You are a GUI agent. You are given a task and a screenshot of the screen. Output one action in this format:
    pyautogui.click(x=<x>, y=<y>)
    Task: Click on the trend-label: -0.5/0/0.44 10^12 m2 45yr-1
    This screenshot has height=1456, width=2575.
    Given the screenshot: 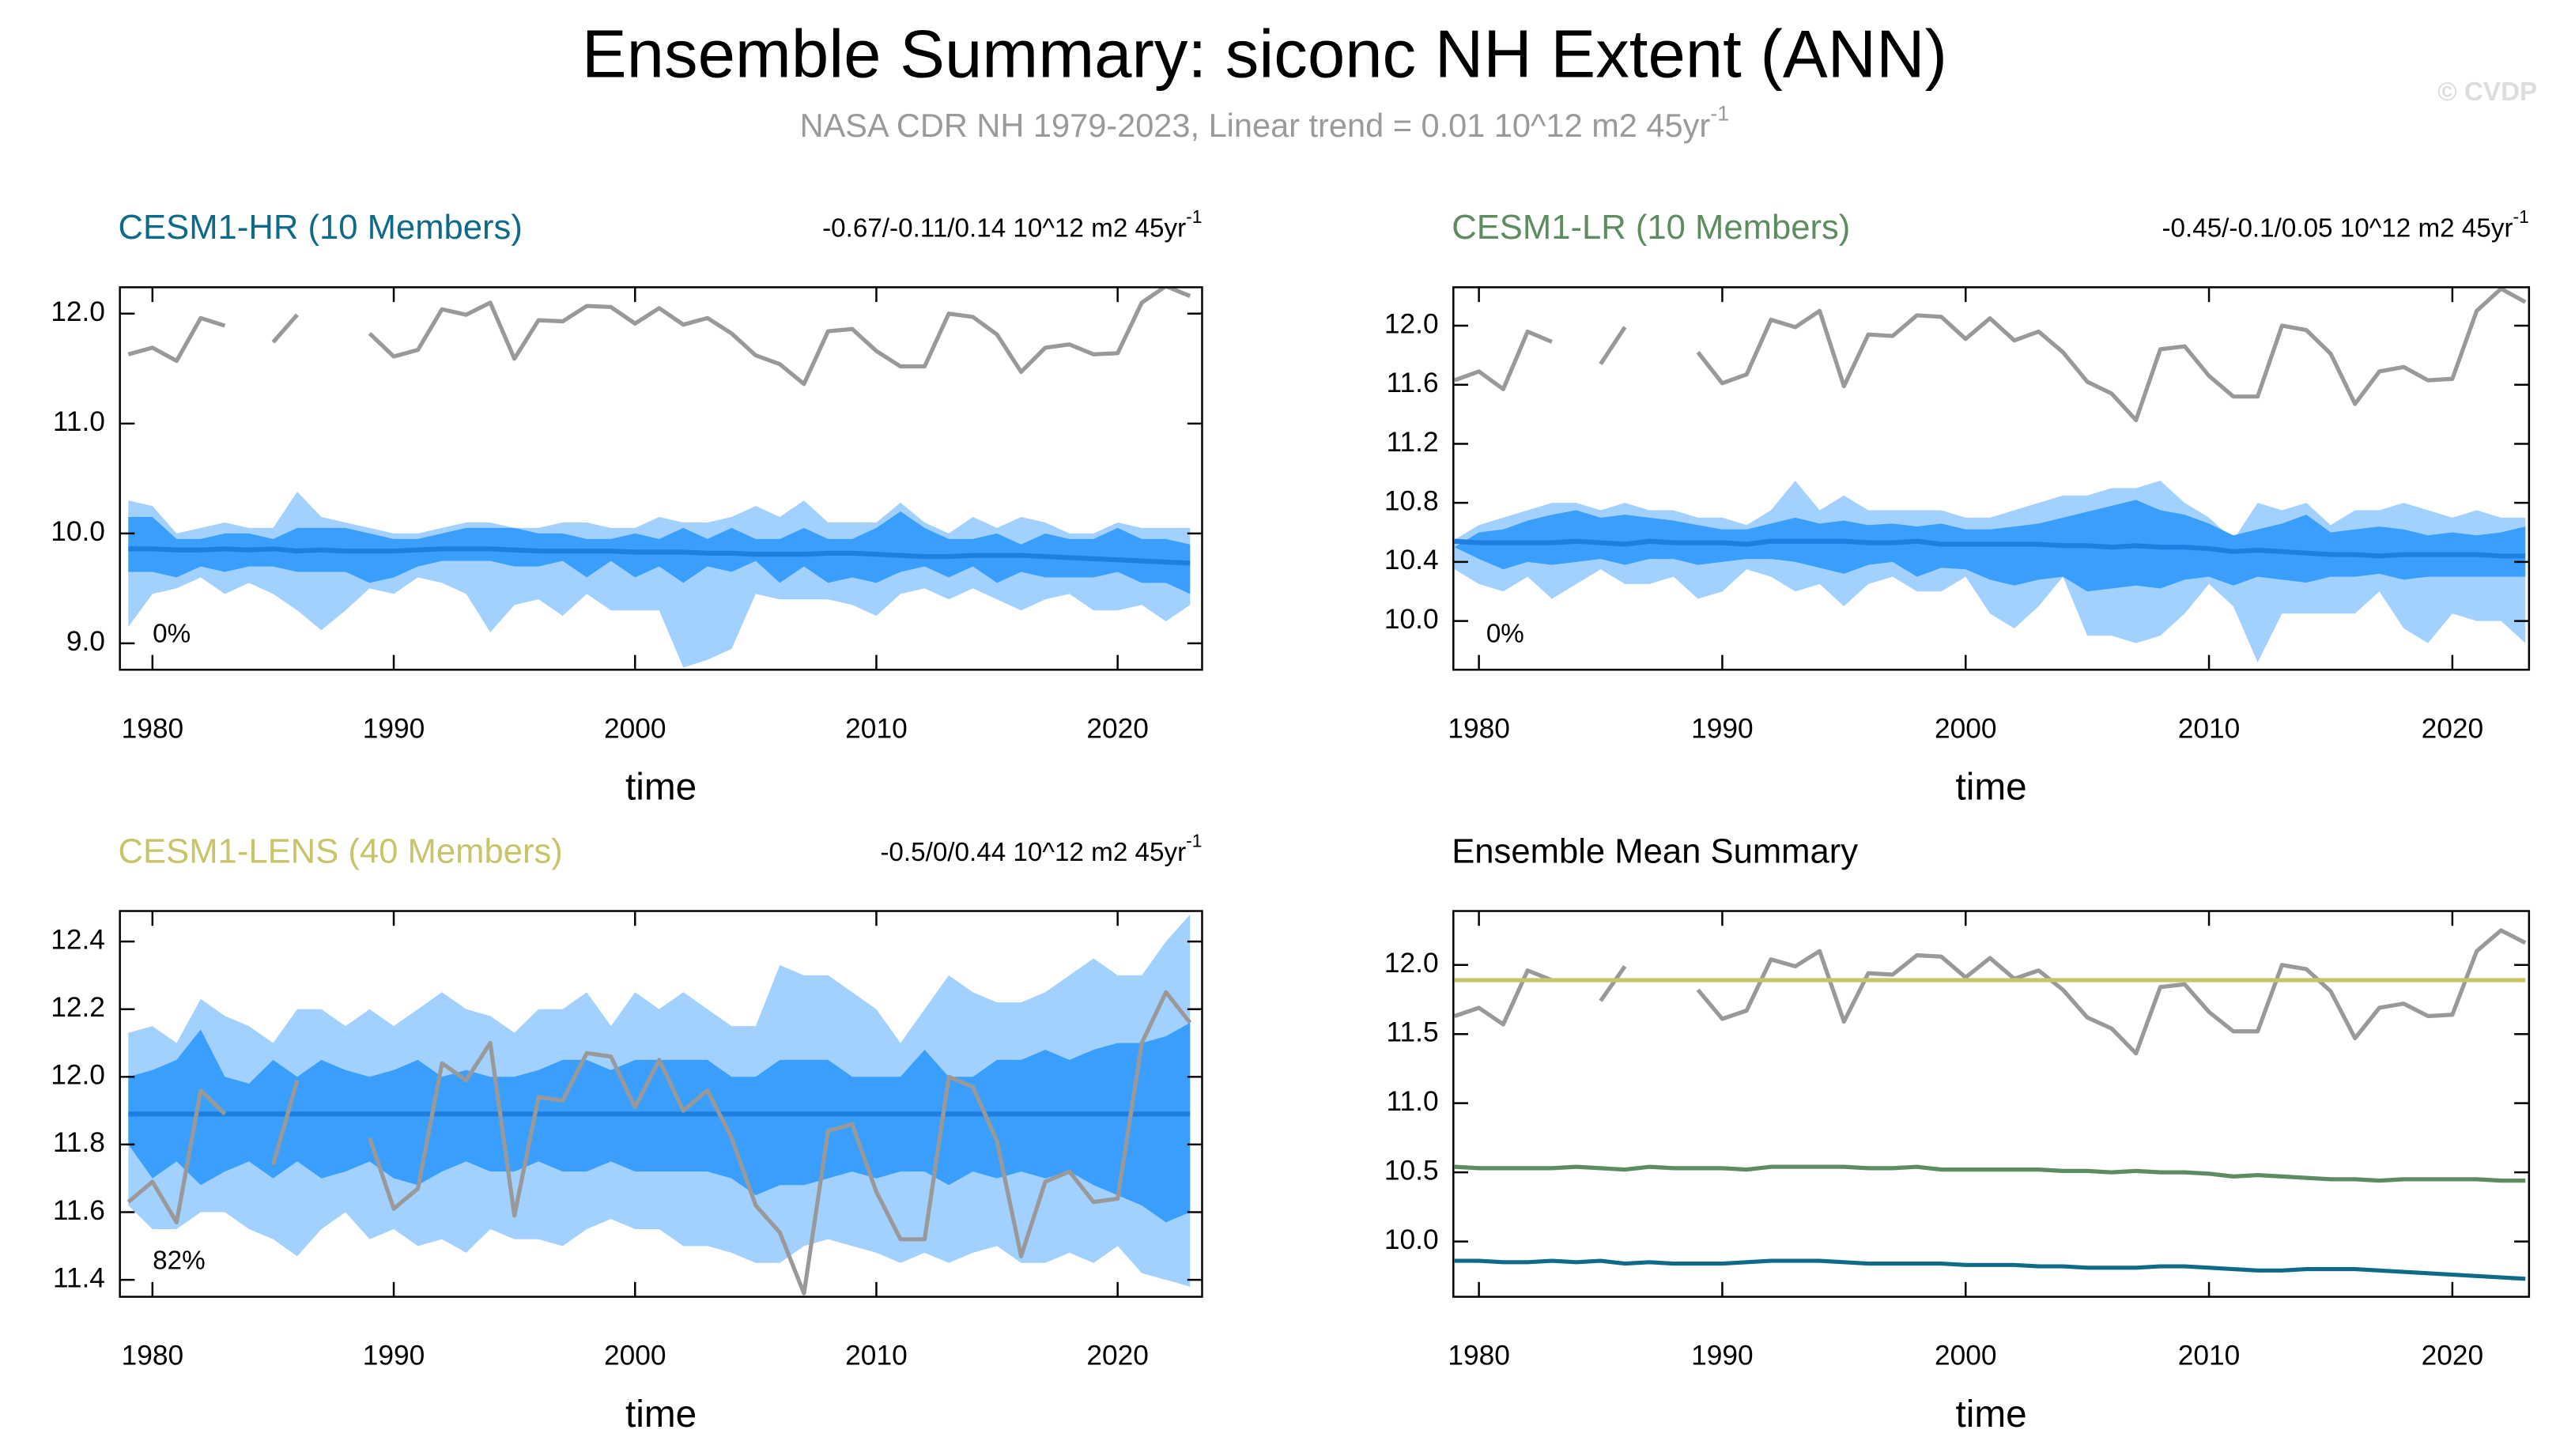 What is the action you would take?
    pyautogui.click(x=1041, y=848)
    